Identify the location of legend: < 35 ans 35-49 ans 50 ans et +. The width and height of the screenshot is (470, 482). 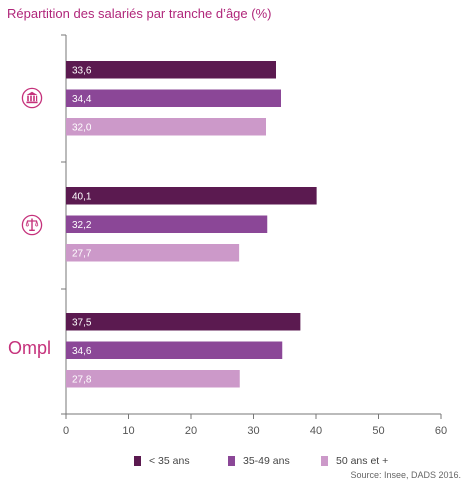
(235, 462).